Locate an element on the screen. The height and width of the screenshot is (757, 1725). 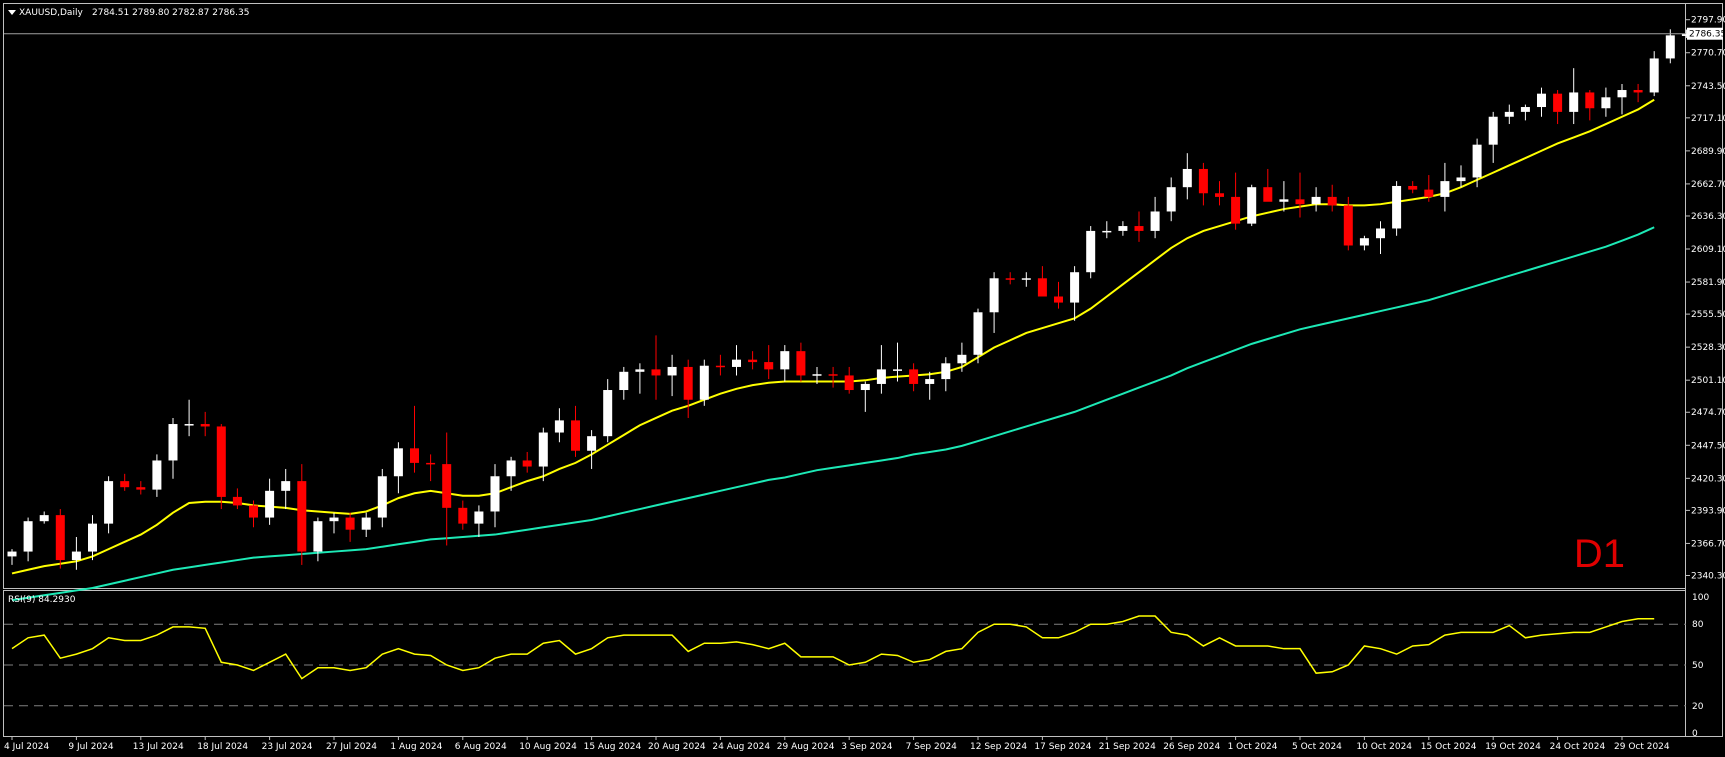
price-tick-label: 2770.70 is located at coordinates (1708, 54).